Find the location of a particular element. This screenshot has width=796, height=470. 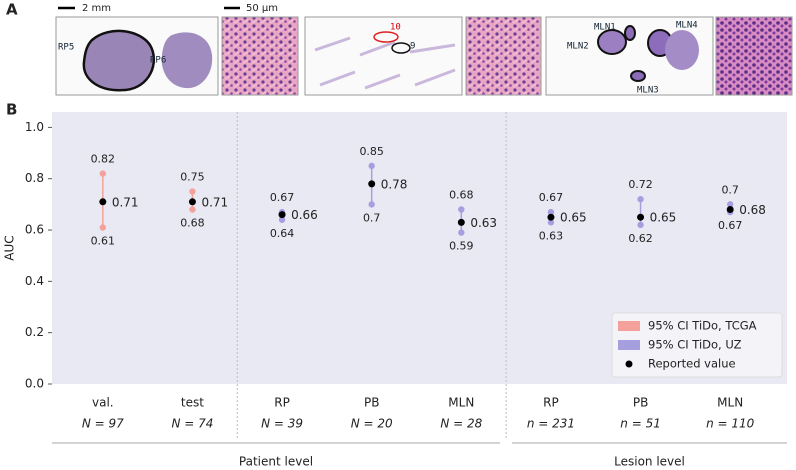

panel-label: A is located at coordinates (12, 10).